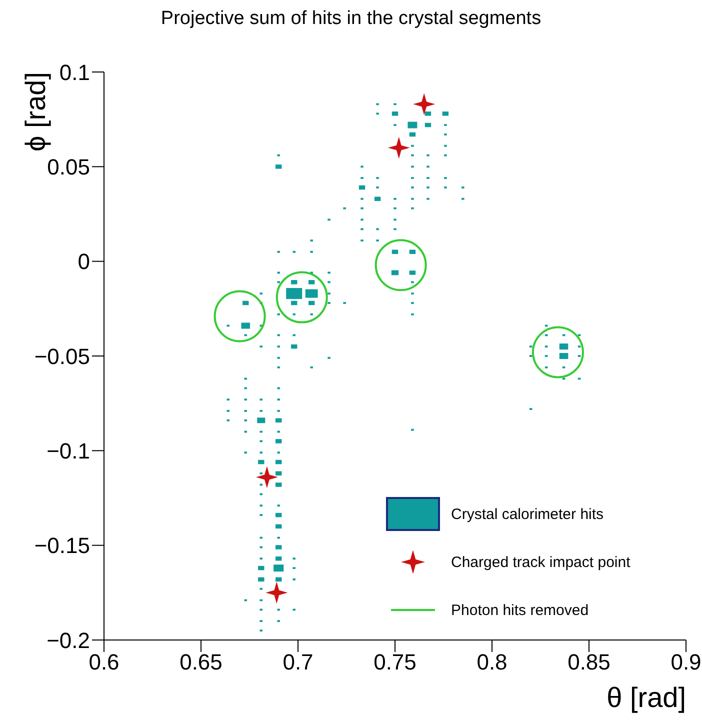  I want to click on y-tick-label: 0.1, so click(74, 72).